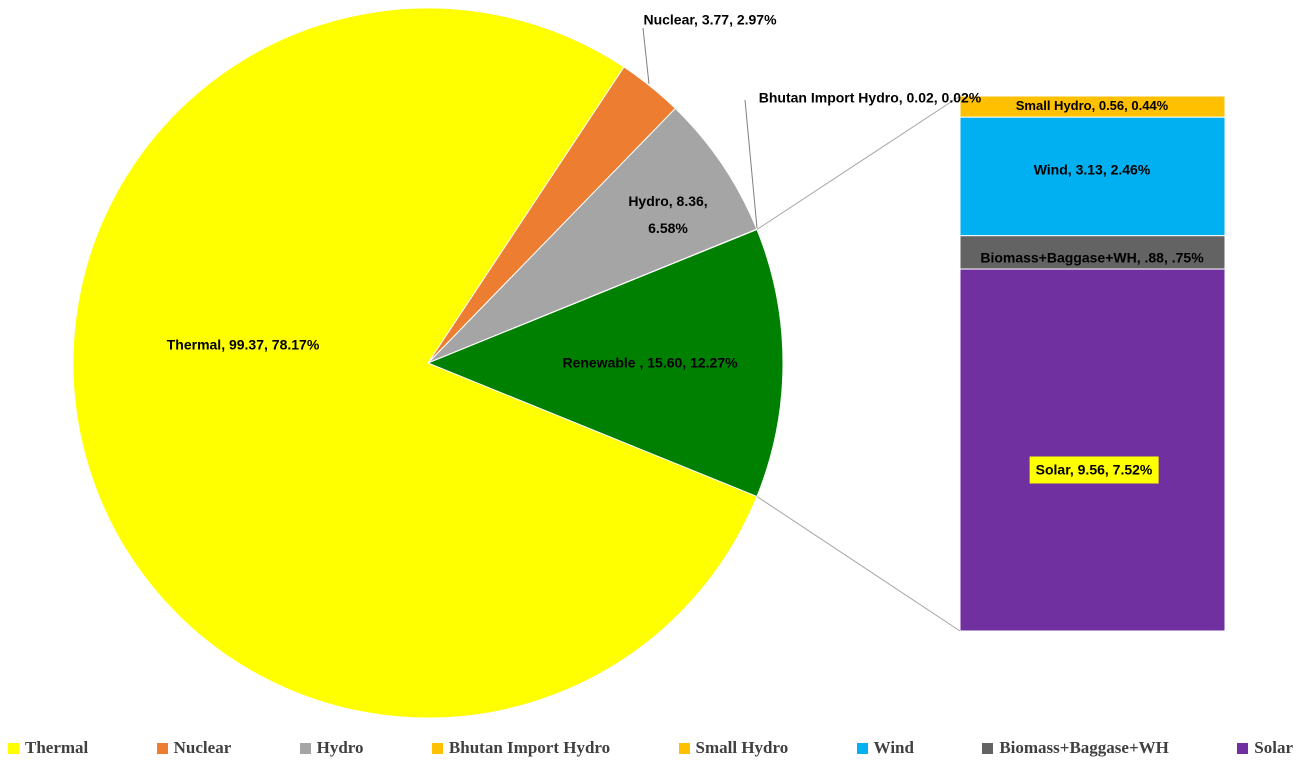 The height and width of the screenshot is (771, 1301). I want to click on data-label: Biomass+Baggase+WH, .88, .75%, so click(1092, 257).